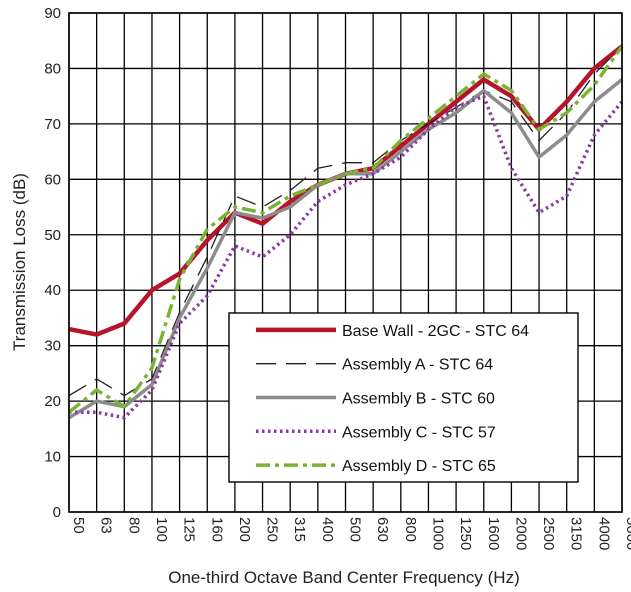 This screenshot has width=631, height=592. I want to click on legend-label-2: Assembly B - STC 60, so click(418, 399).